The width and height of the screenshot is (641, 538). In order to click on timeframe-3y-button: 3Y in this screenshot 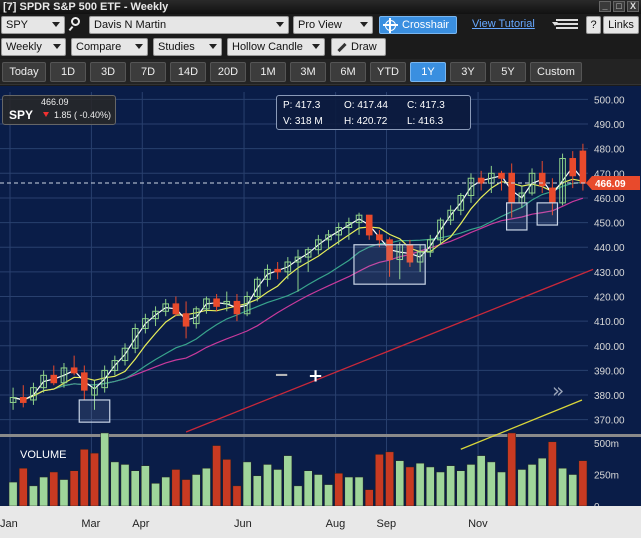, I will do `click(468, 72)`.